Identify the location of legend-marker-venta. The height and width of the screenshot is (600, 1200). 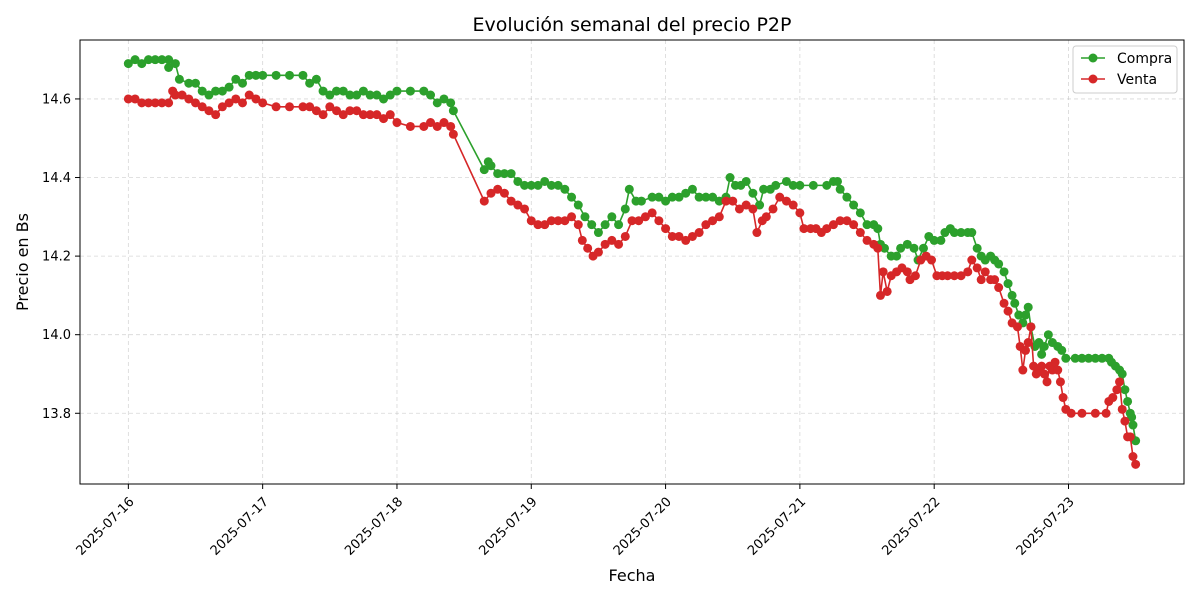
(1093, 79).